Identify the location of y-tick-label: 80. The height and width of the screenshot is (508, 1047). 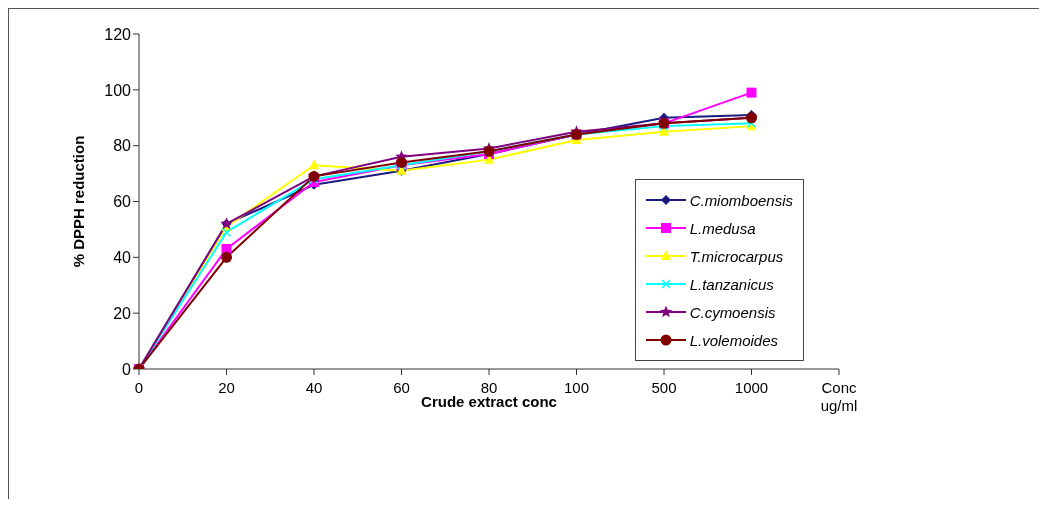
(122, 146).